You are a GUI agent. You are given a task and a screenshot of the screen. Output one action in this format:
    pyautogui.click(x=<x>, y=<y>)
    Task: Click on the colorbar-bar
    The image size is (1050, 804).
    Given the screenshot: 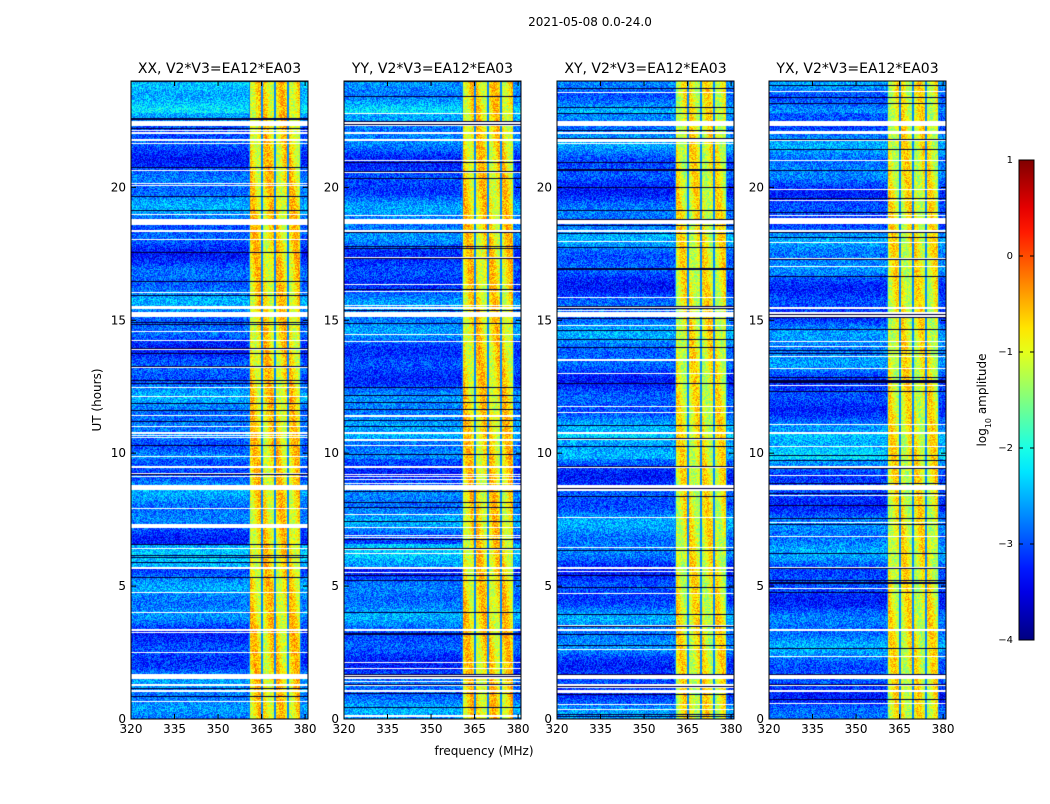 What is the action you would take?
    pyautogui.click(x=1026, y=400)
    